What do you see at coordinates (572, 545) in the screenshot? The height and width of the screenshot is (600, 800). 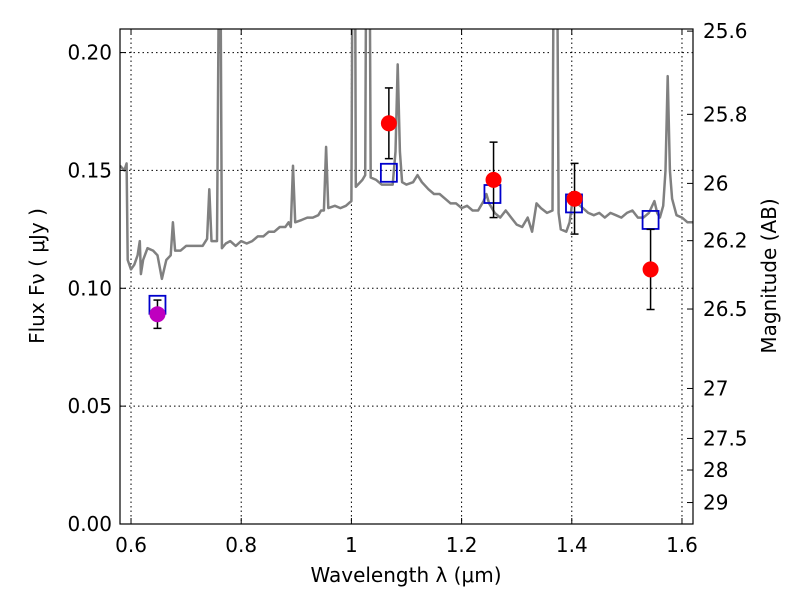 I see `x-tick-label: 1.4` at bounding box center [572, 545].